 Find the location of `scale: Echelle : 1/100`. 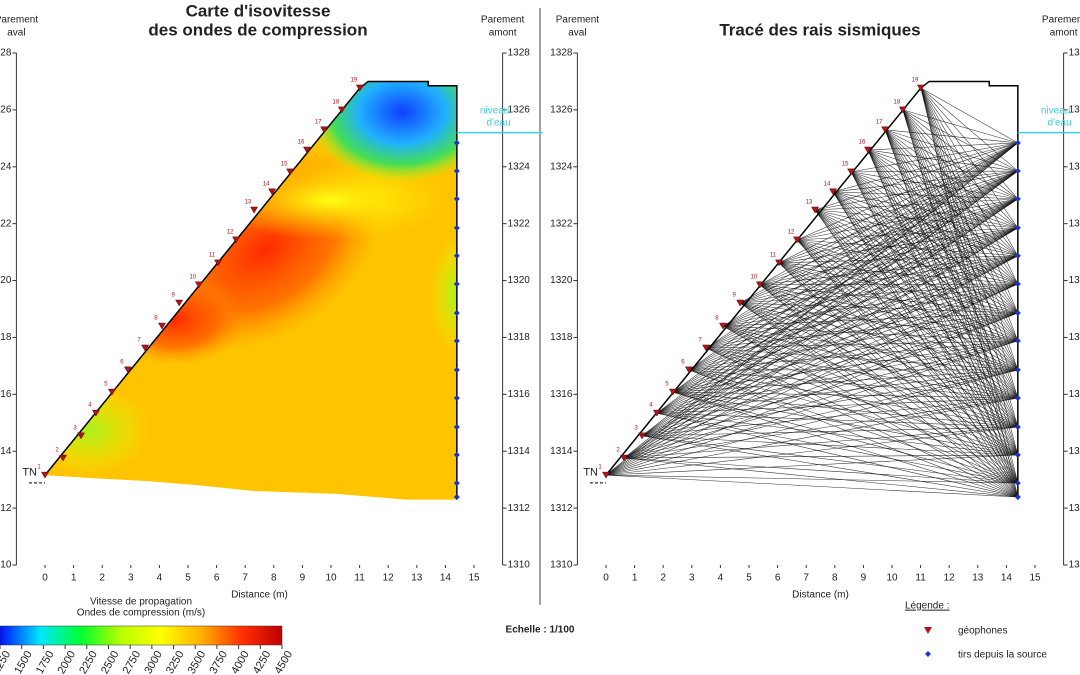

scale: Echelle : 1/100 is located at coordinates (540, 630).